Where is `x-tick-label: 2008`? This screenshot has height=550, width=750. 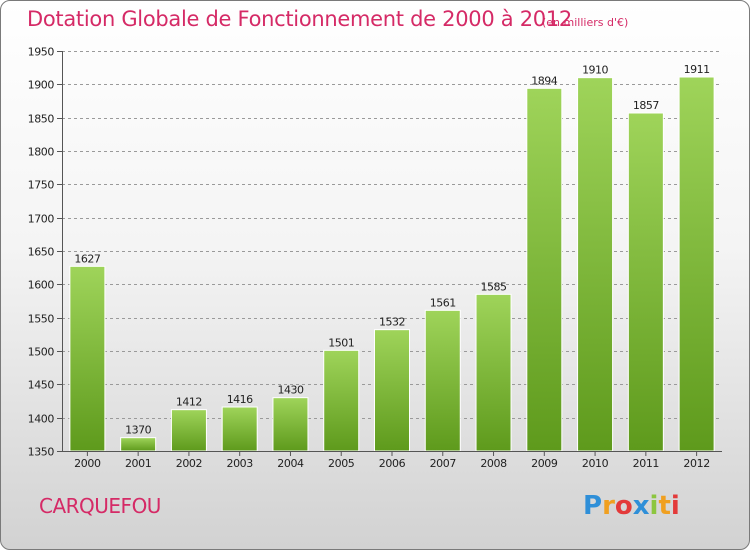 x-tick-label: 2008 is located at coordinates (493, 463).